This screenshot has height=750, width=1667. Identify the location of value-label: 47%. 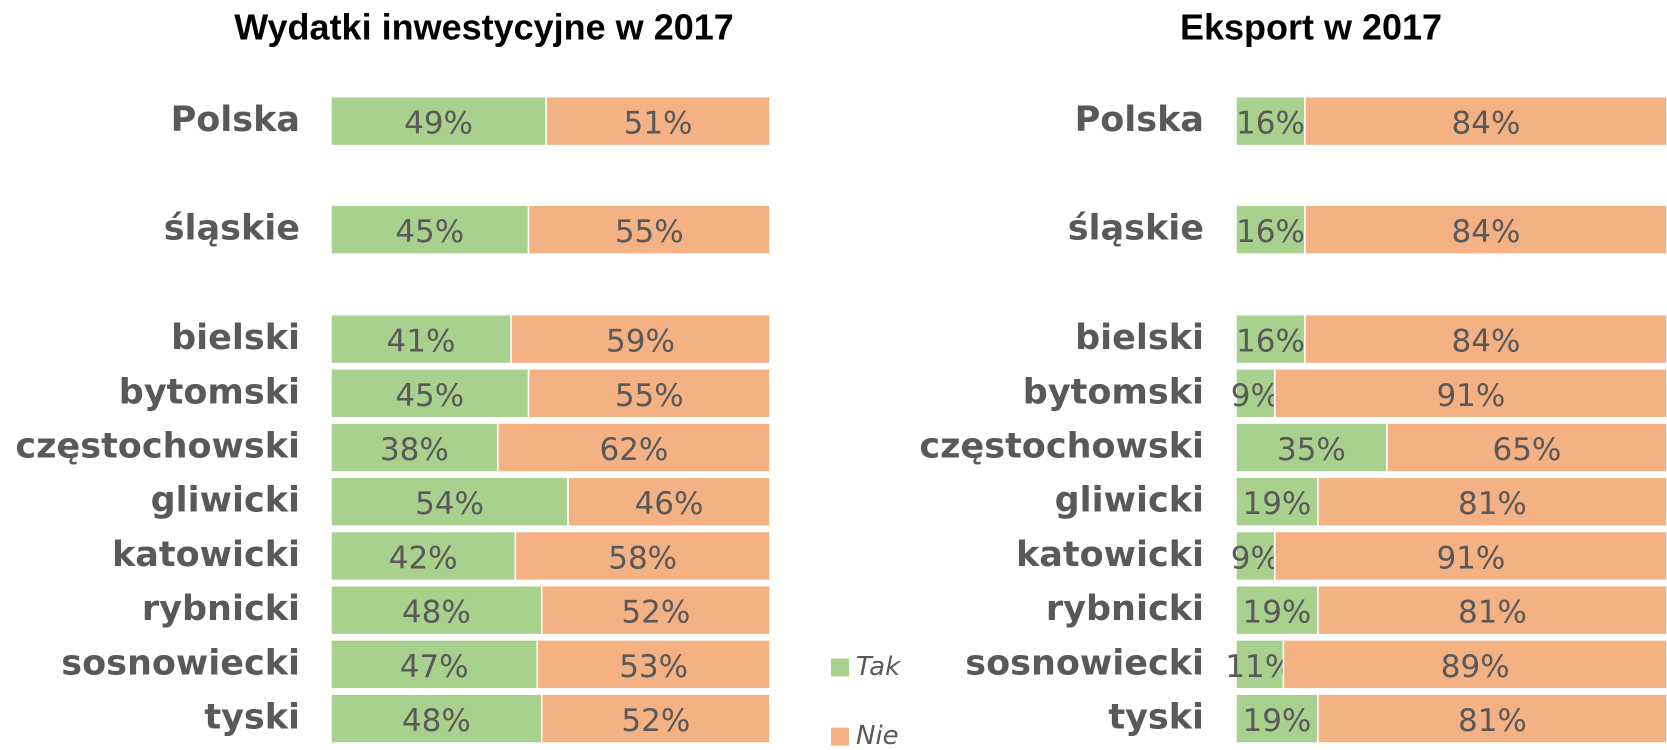
(434, 667).